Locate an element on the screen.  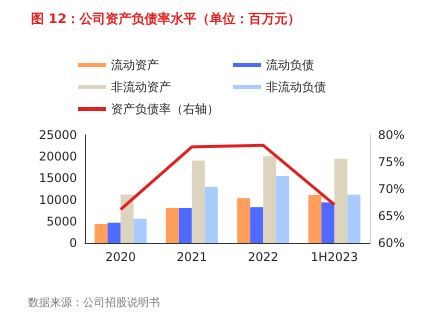
y2-tick-label: 60% is located at coordinates (391, 243).